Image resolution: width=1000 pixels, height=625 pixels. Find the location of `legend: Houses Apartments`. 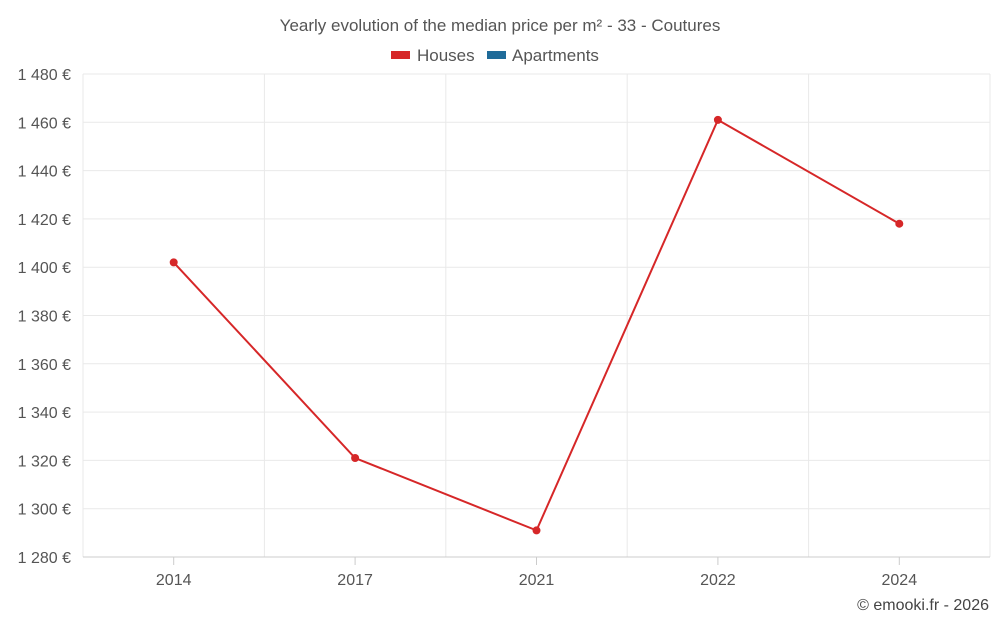

legend: Houses Apartments is located at coordinates (495, 55).